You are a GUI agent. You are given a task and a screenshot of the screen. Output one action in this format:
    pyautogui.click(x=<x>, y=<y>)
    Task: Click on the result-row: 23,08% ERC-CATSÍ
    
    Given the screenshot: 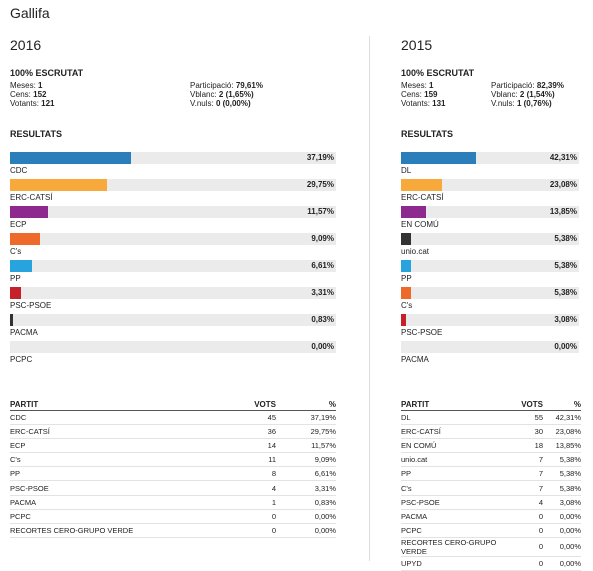 What is the action you would take?
    pyautogui.click(x=490, y=192)
    